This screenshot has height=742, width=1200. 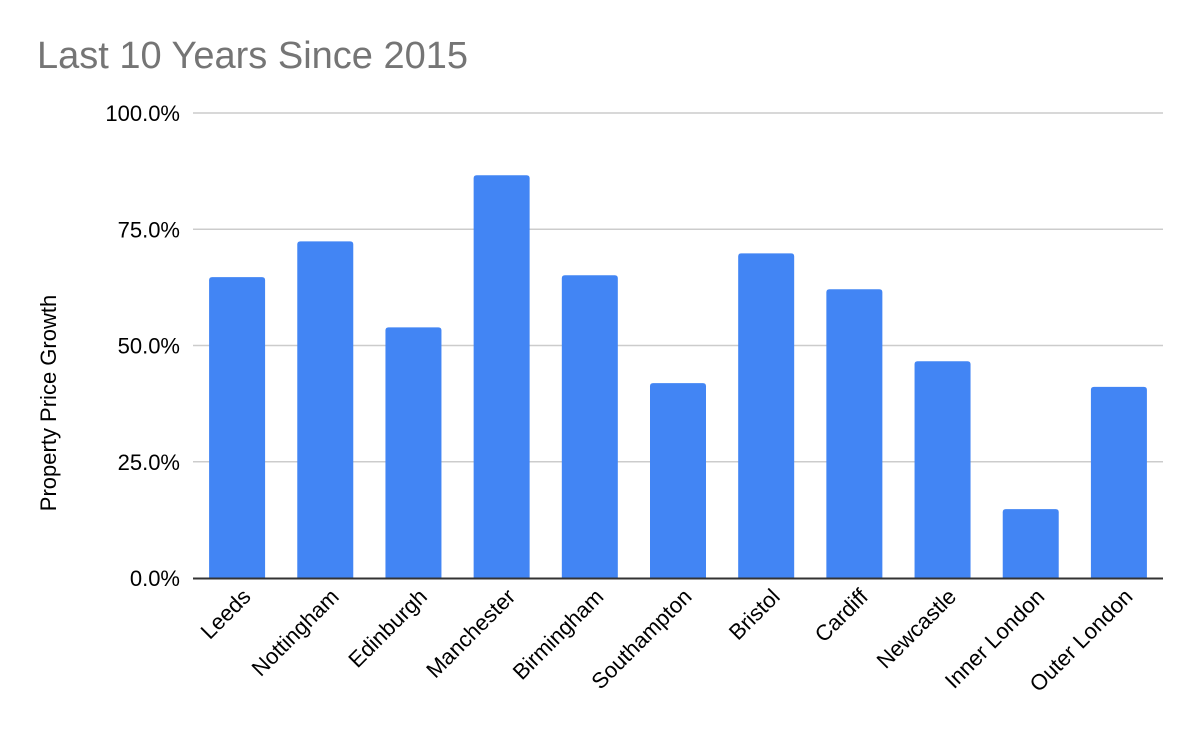 I want to click on y-tick-label: 0.0%, so click(x=155, y=578).